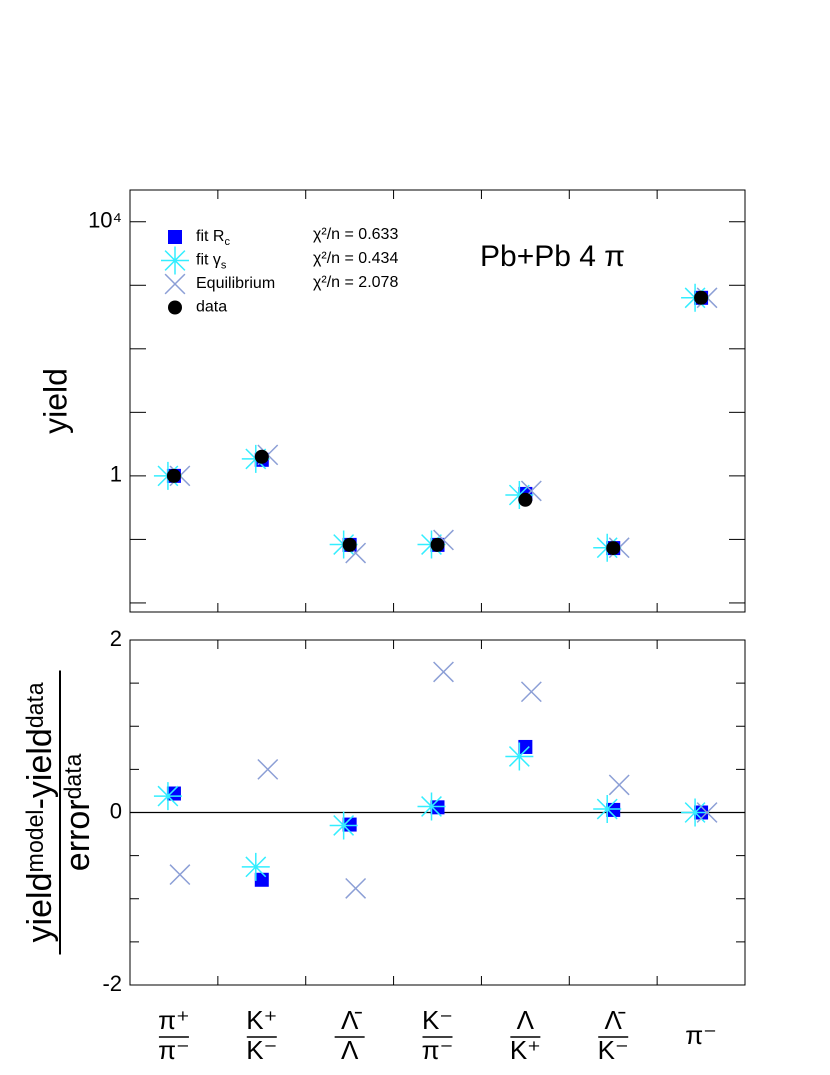  I want to click on x-tick-label: Λ̄ Λ, so click(351, 1035).